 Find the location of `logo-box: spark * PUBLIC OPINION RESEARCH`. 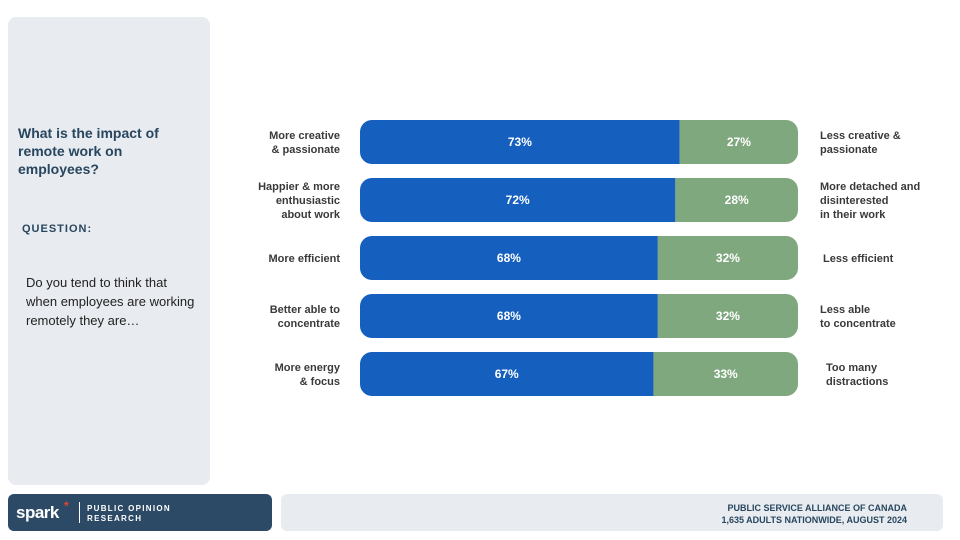

logo-box: spark * PUBLIC OPINION RESEARCH is located at coordinates (140, 512).